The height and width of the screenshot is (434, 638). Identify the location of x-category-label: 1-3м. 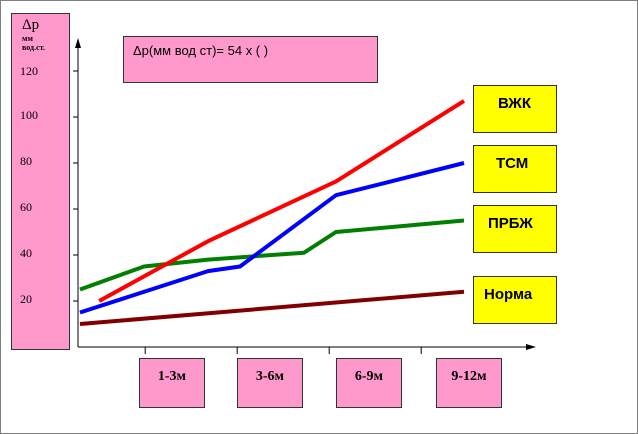
(172, 383).